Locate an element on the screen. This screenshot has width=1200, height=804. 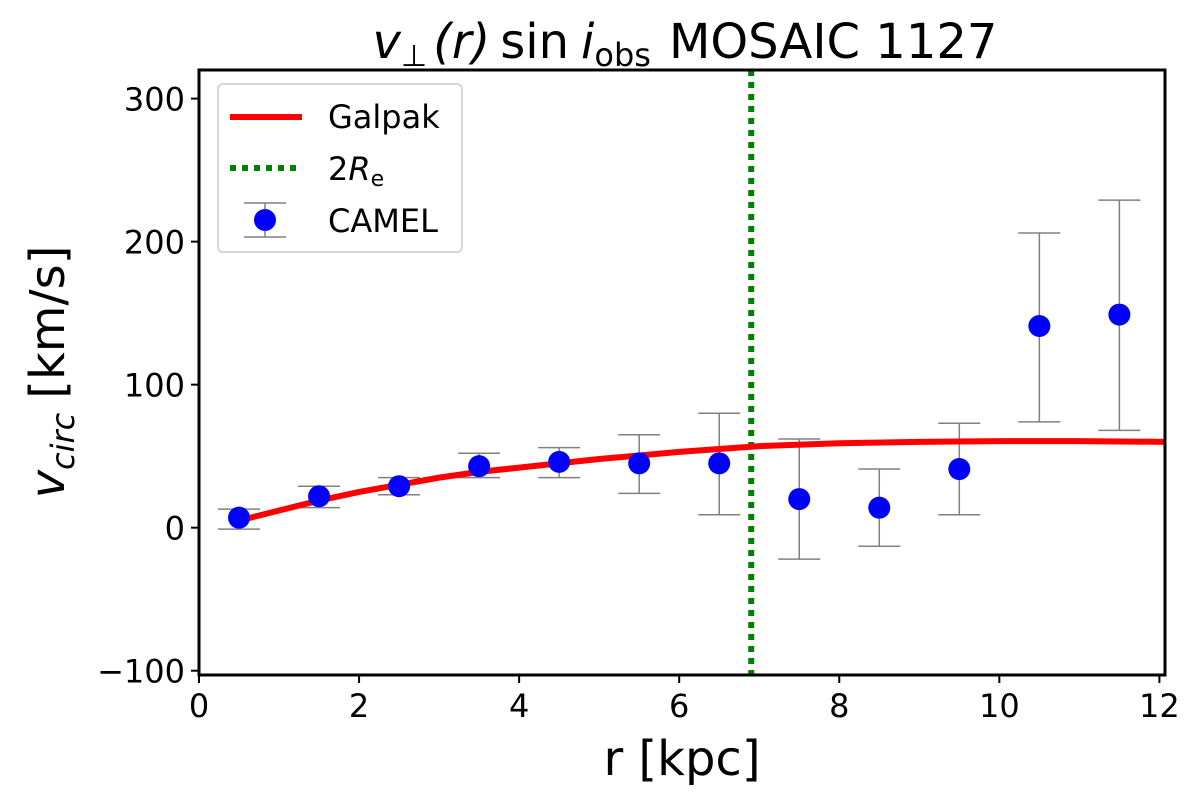
y-tick-label: −100 is located at coordinates (141, 672).